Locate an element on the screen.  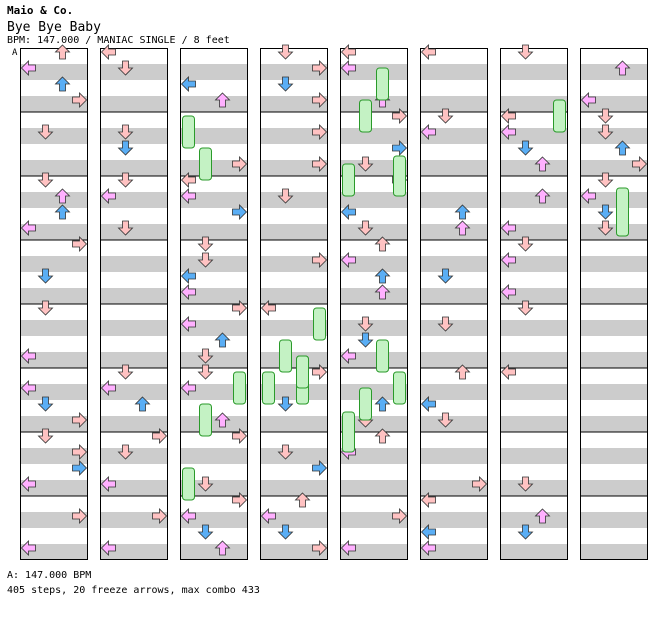
column-border is located at coordinates (54, 304).